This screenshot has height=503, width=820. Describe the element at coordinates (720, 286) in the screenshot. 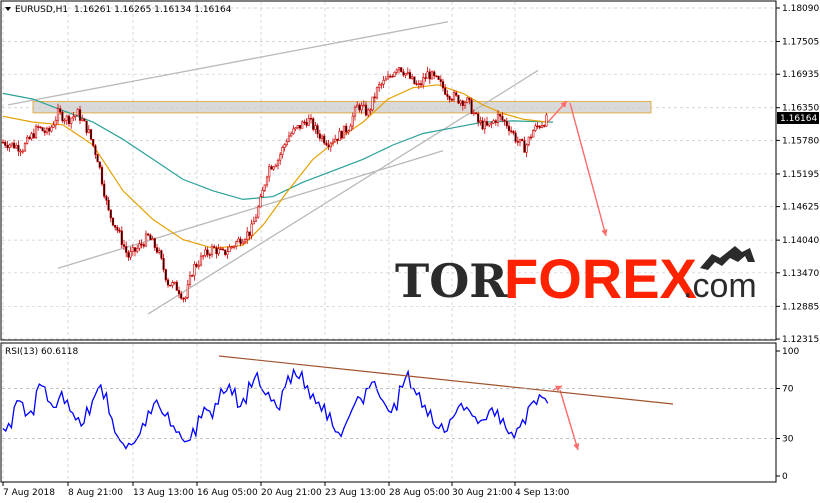

I see `logo-dotcom: .com` at that location.